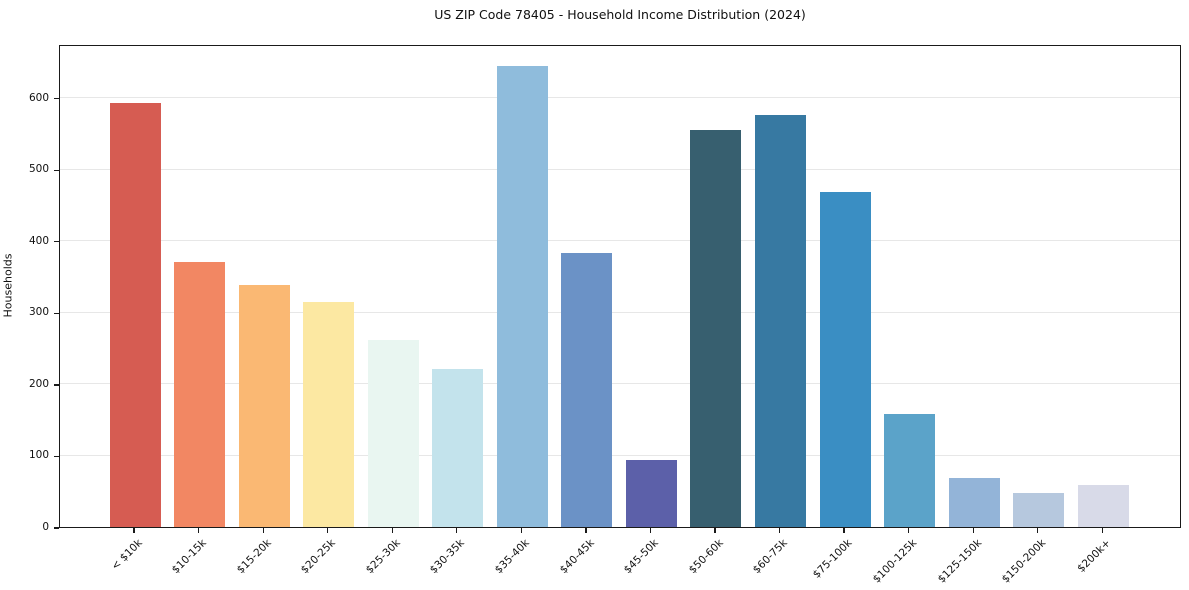 Image resolution: width=1189 pixels, height=590 pixels. What do you see at coordinates (8, 285) in the screenshot?
I see `y-axis-label: Households` at bounding box center [8, 285].